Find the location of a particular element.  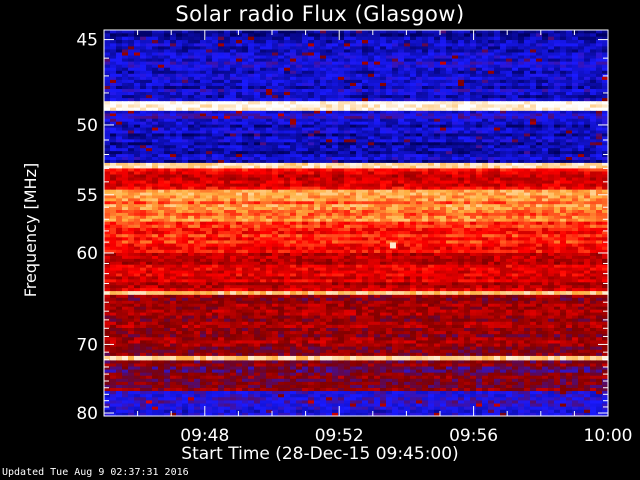

y-tick-label: 70 is located at coordinates (87, 345).